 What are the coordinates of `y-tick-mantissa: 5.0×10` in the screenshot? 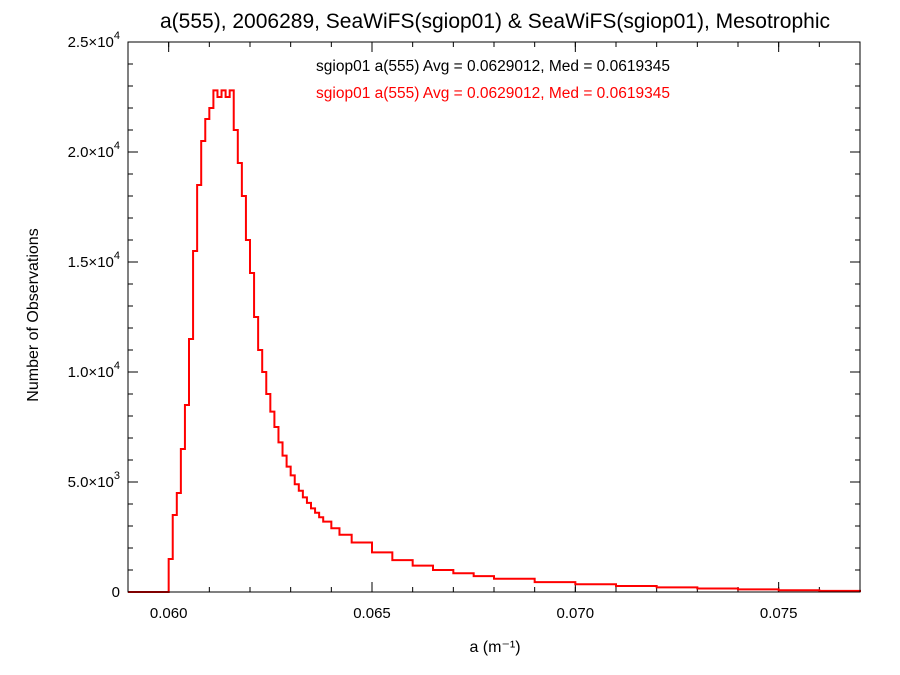 It's located at (91, 482).